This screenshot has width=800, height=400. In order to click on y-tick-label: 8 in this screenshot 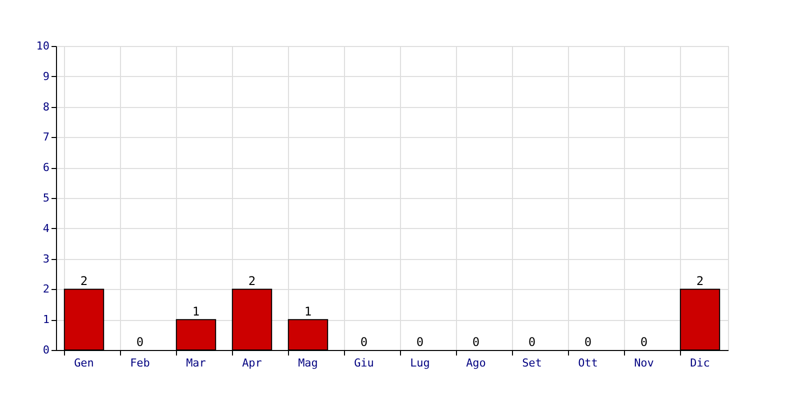, I will do `click(46, 107)`.